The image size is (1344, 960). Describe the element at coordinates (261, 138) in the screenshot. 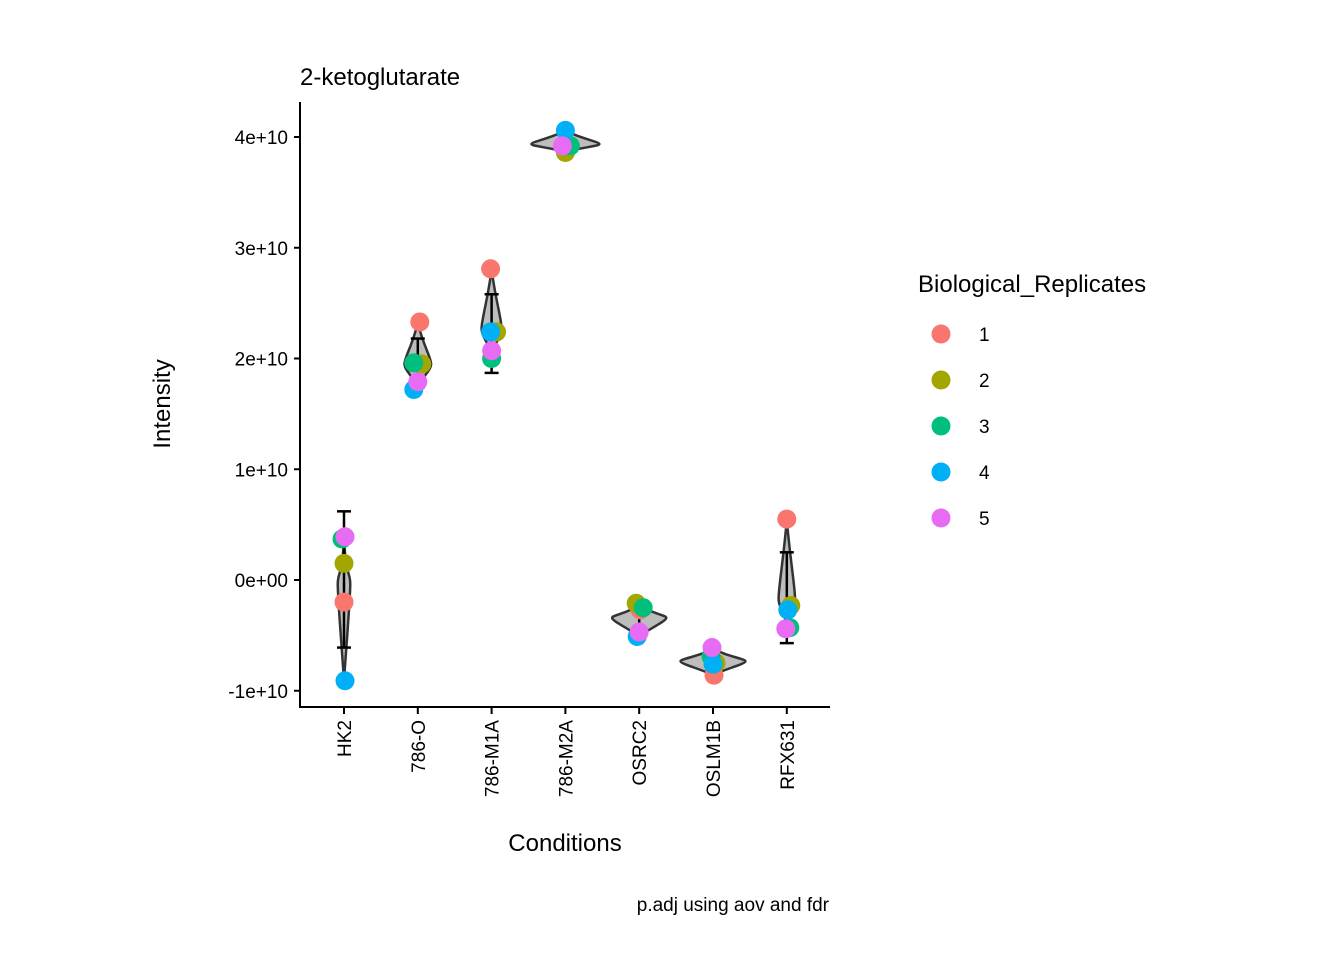

I see `y-tick-label: 4e+10` at that location.